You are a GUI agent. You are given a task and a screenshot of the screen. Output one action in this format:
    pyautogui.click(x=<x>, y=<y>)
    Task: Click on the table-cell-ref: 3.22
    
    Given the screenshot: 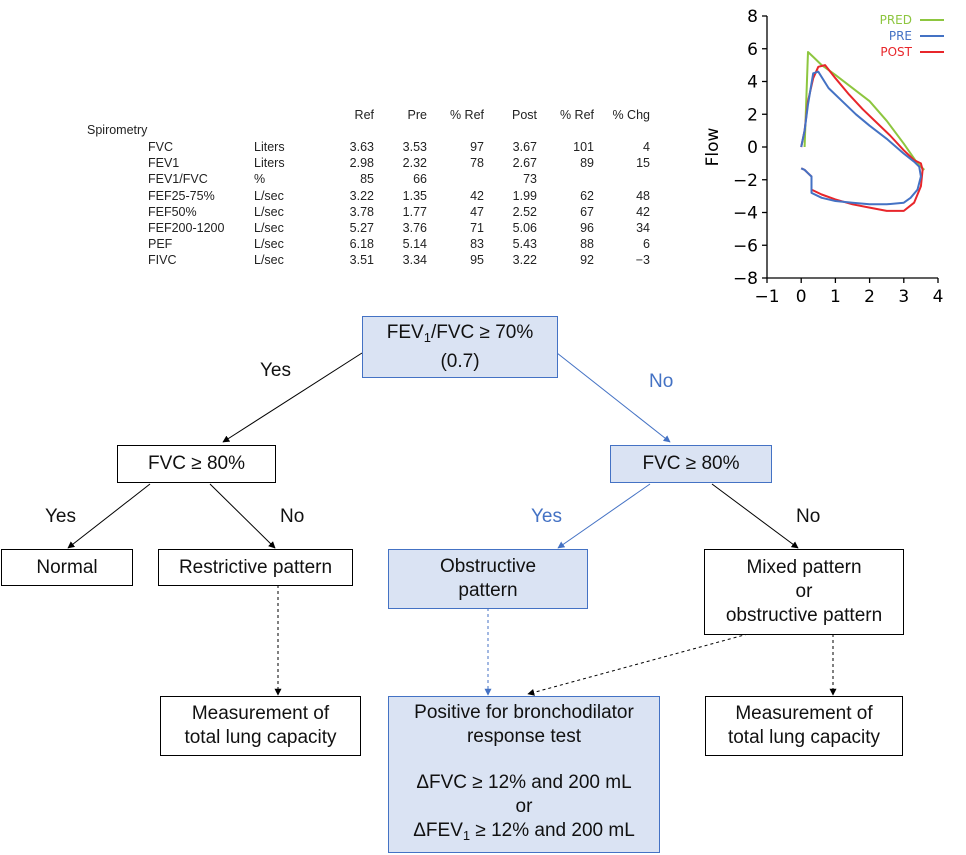 What is the action you would take?
    pyautogui.click(x=361, y=195)
    